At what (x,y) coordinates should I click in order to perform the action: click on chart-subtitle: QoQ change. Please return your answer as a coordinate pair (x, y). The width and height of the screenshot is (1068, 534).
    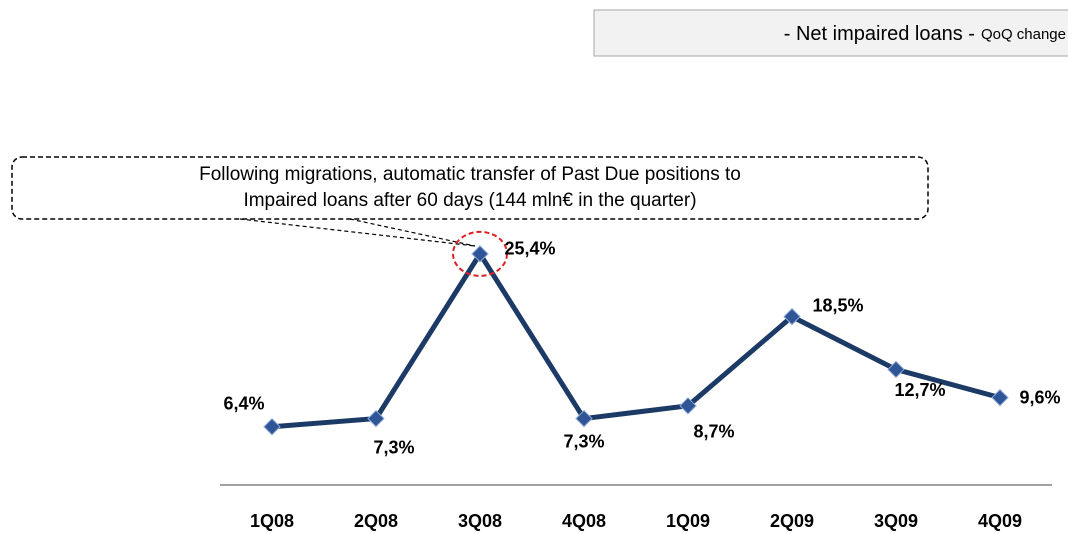
    Looking at the image, I should click on (1023, 34).